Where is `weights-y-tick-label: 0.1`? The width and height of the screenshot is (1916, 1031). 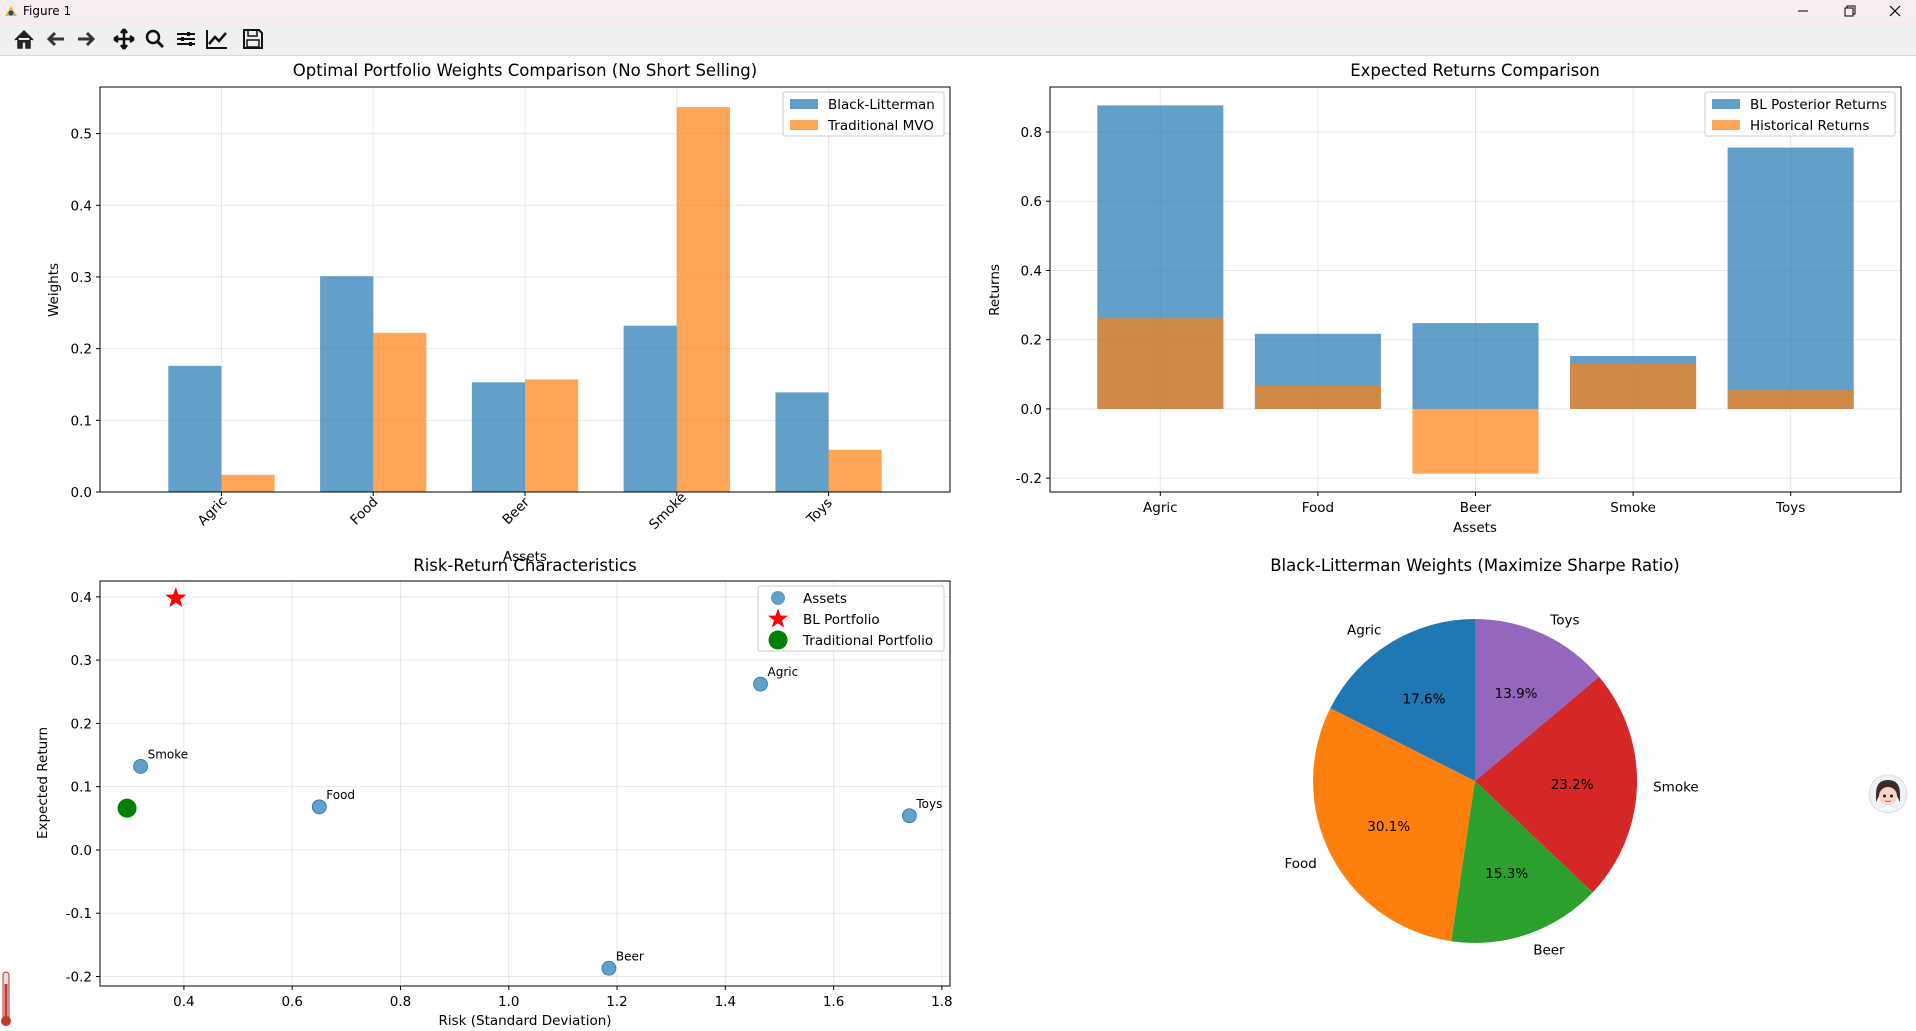
weights-y-tick-label: 0.1 is located at coordinates (81, 421).